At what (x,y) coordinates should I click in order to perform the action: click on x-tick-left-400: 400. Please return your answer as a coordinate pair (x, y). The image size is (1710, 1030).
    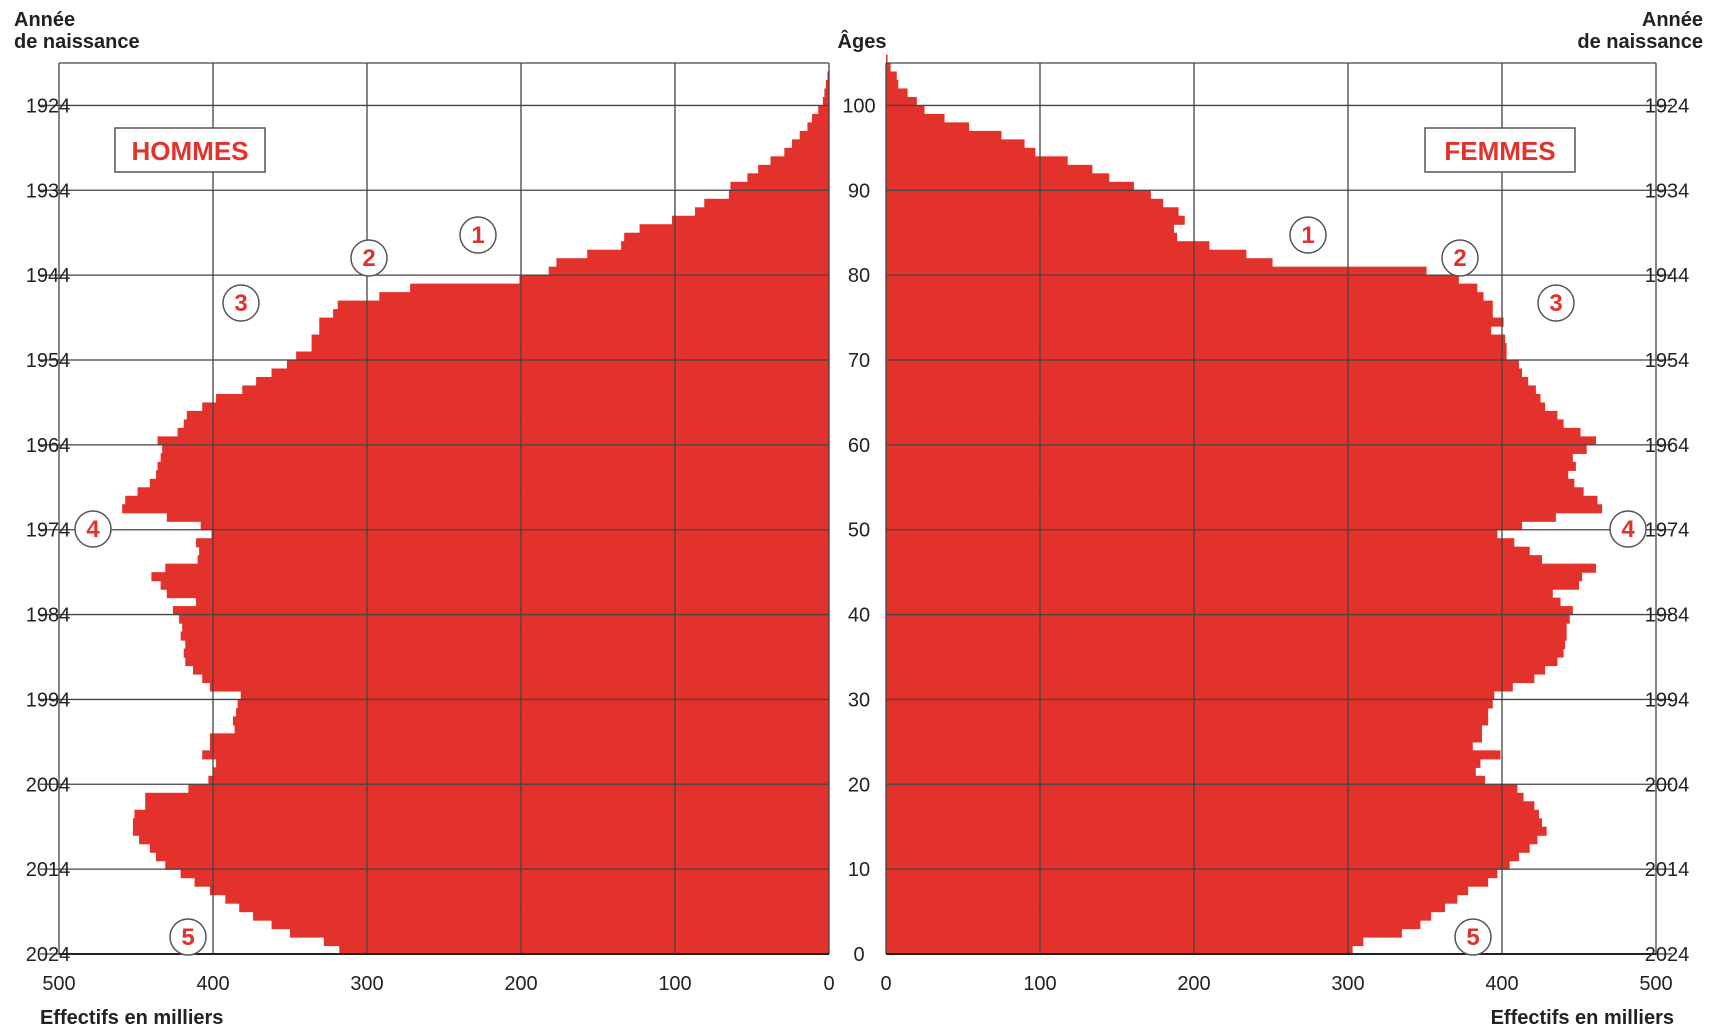
    Looking at the image, I should click on (212, 984).